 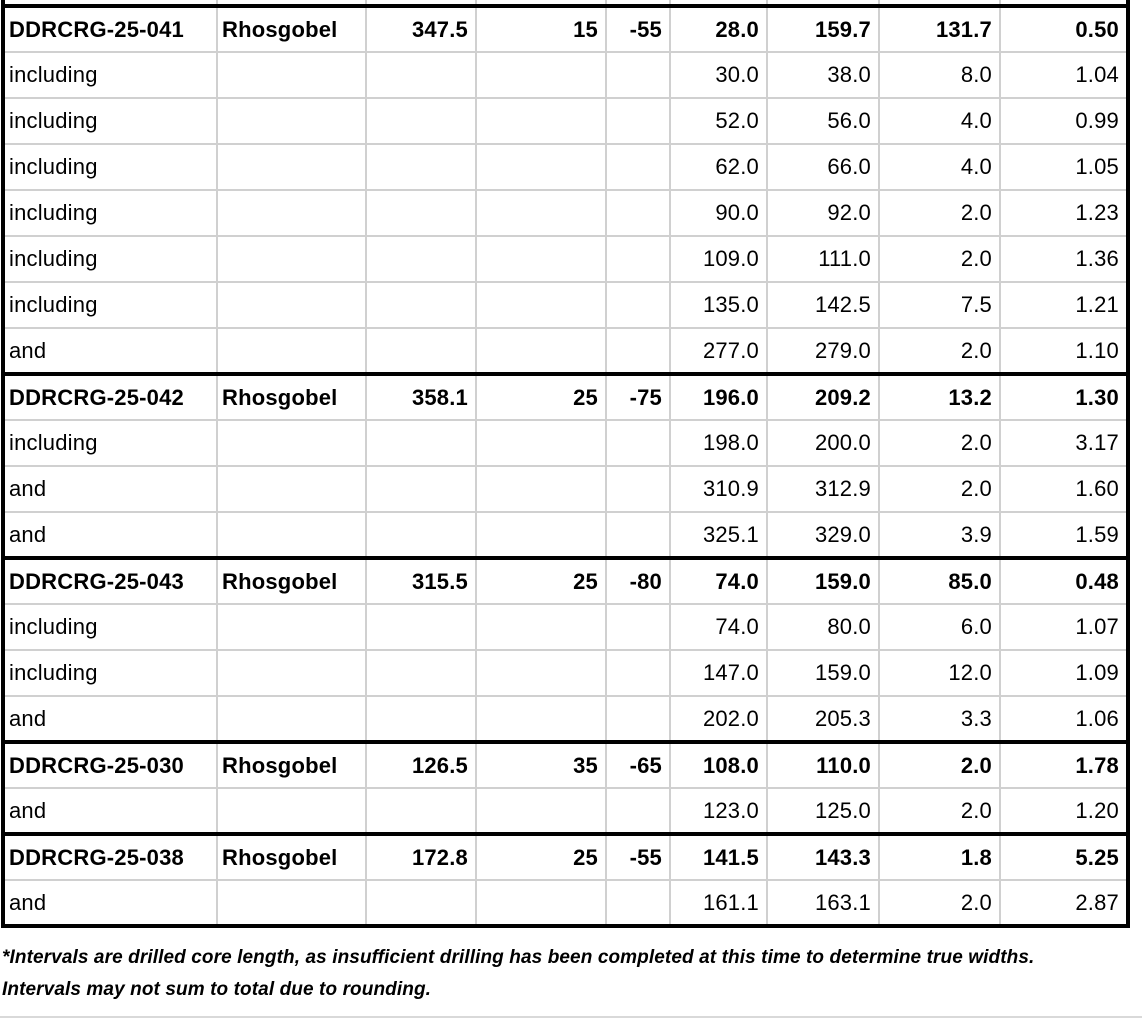 What do you see at coordinates (1064, 673) in the screenshot?
I see `cell-grade: 1.09` at bounding box center [1064, 673].